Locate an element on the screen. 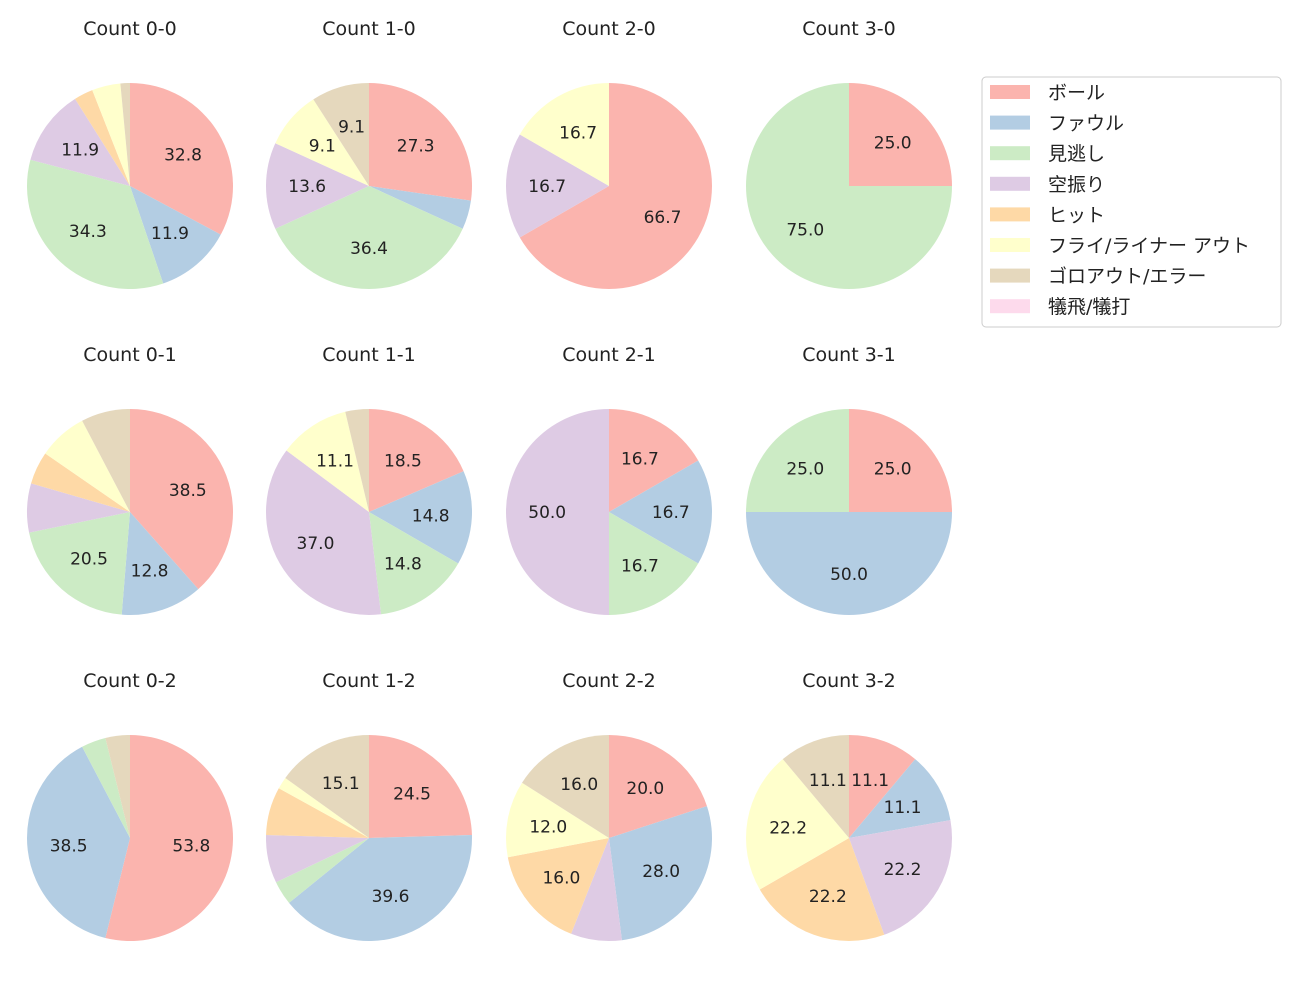  slice-label: 18.5 is located at coordinates (403, 461).